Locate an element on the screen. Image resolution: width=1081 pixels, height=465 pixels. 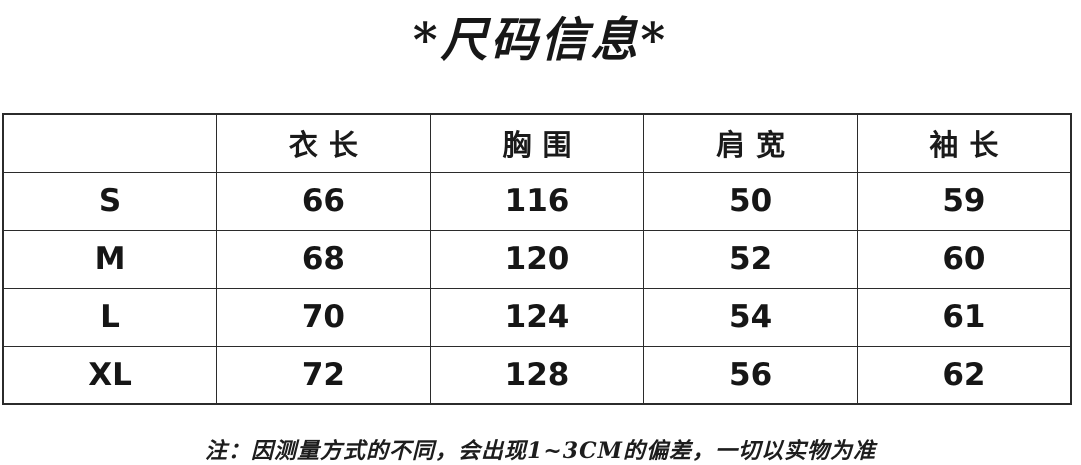
column-header-sleeve: 袖长 is located at coordinates (964, 143).